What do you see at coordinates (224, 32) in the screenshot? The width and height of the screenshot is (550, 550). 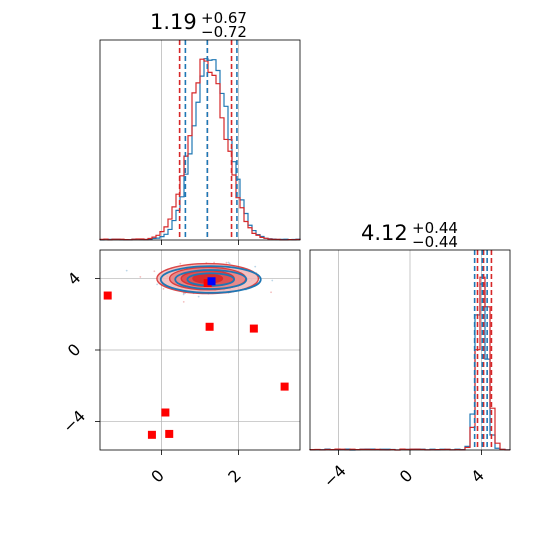 I see `param1-title-minus: −0.72` at bounding box center [224, 32].